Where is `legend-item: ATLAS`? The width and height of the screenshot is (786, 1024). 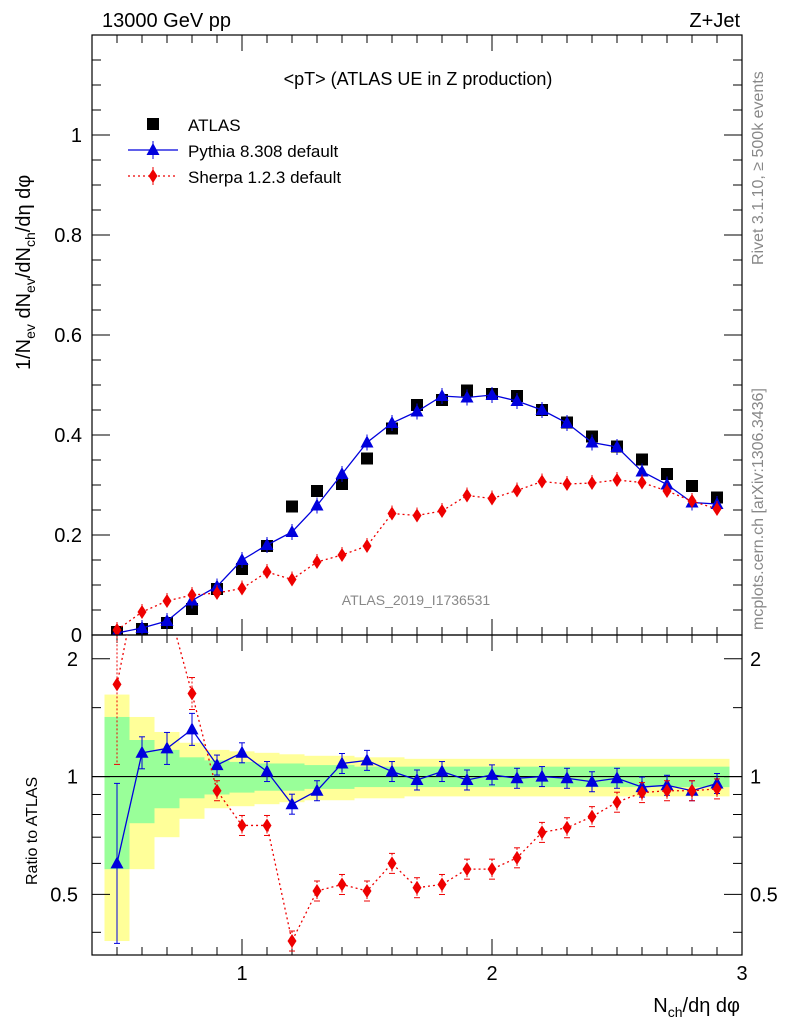 legend-item: ATLAS is located at coordinates (194, 125).